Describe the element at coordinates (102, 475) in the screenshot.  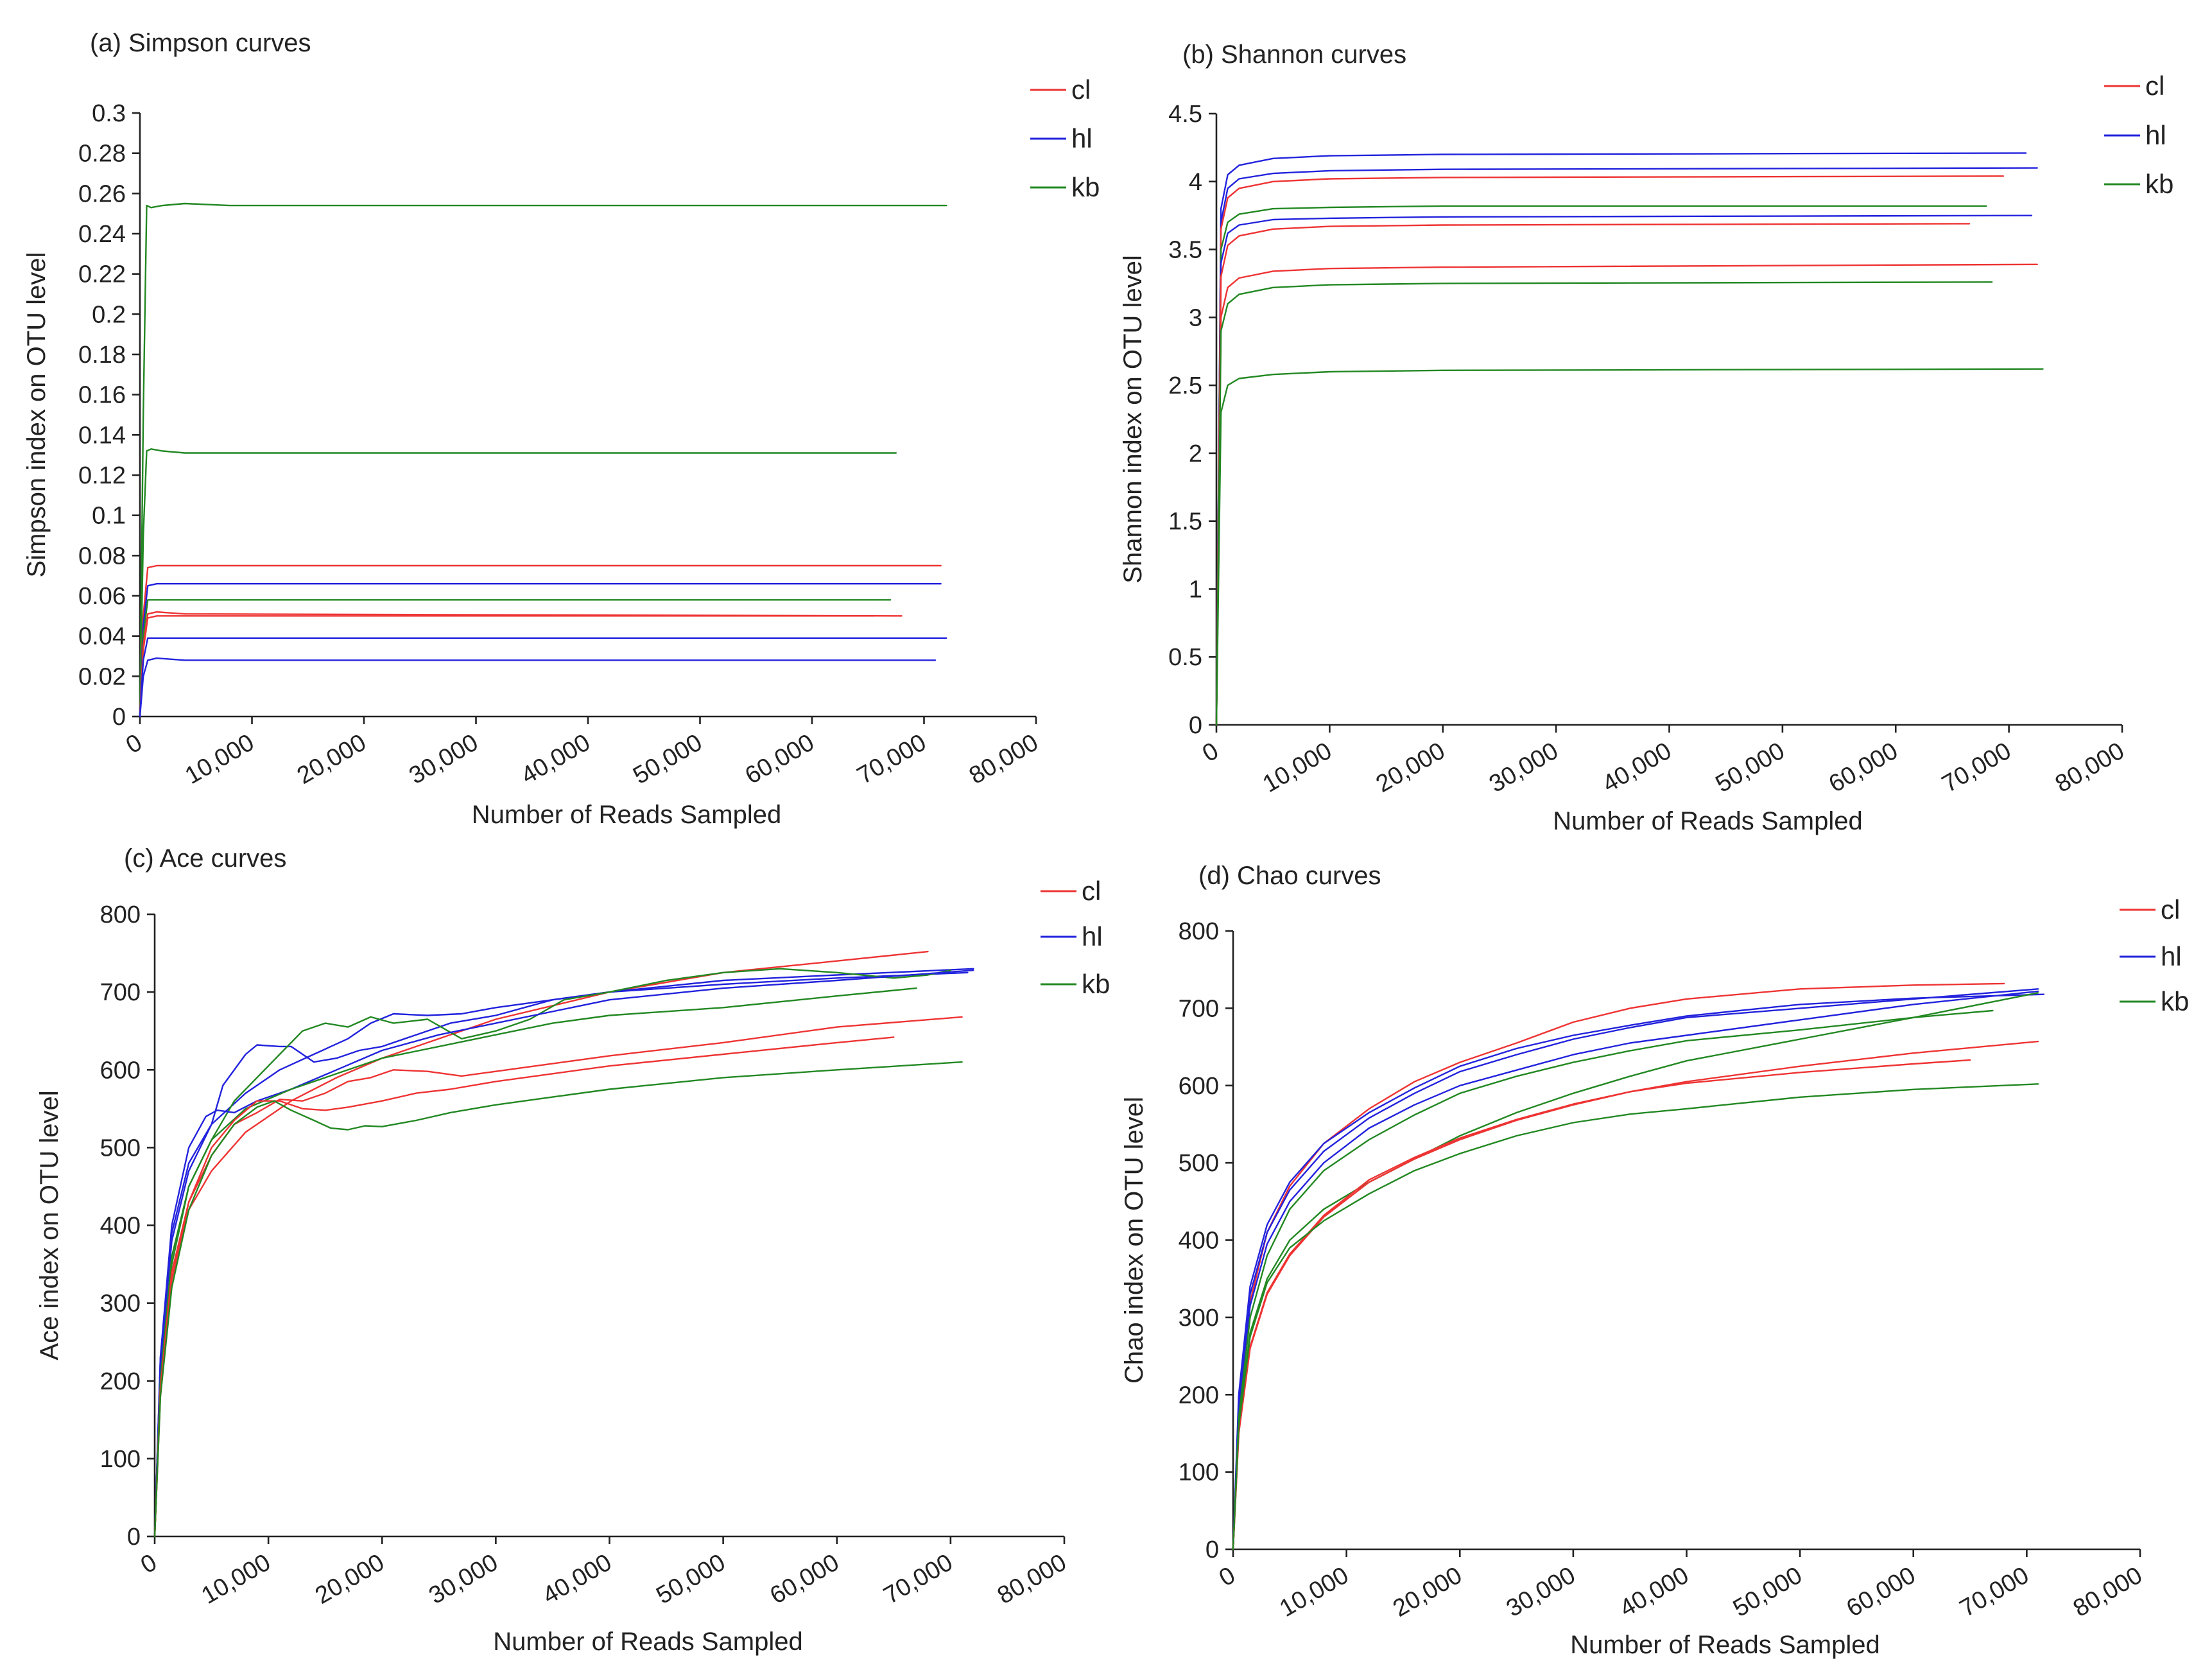
I see `y-tick-label: 0.12` at that location.